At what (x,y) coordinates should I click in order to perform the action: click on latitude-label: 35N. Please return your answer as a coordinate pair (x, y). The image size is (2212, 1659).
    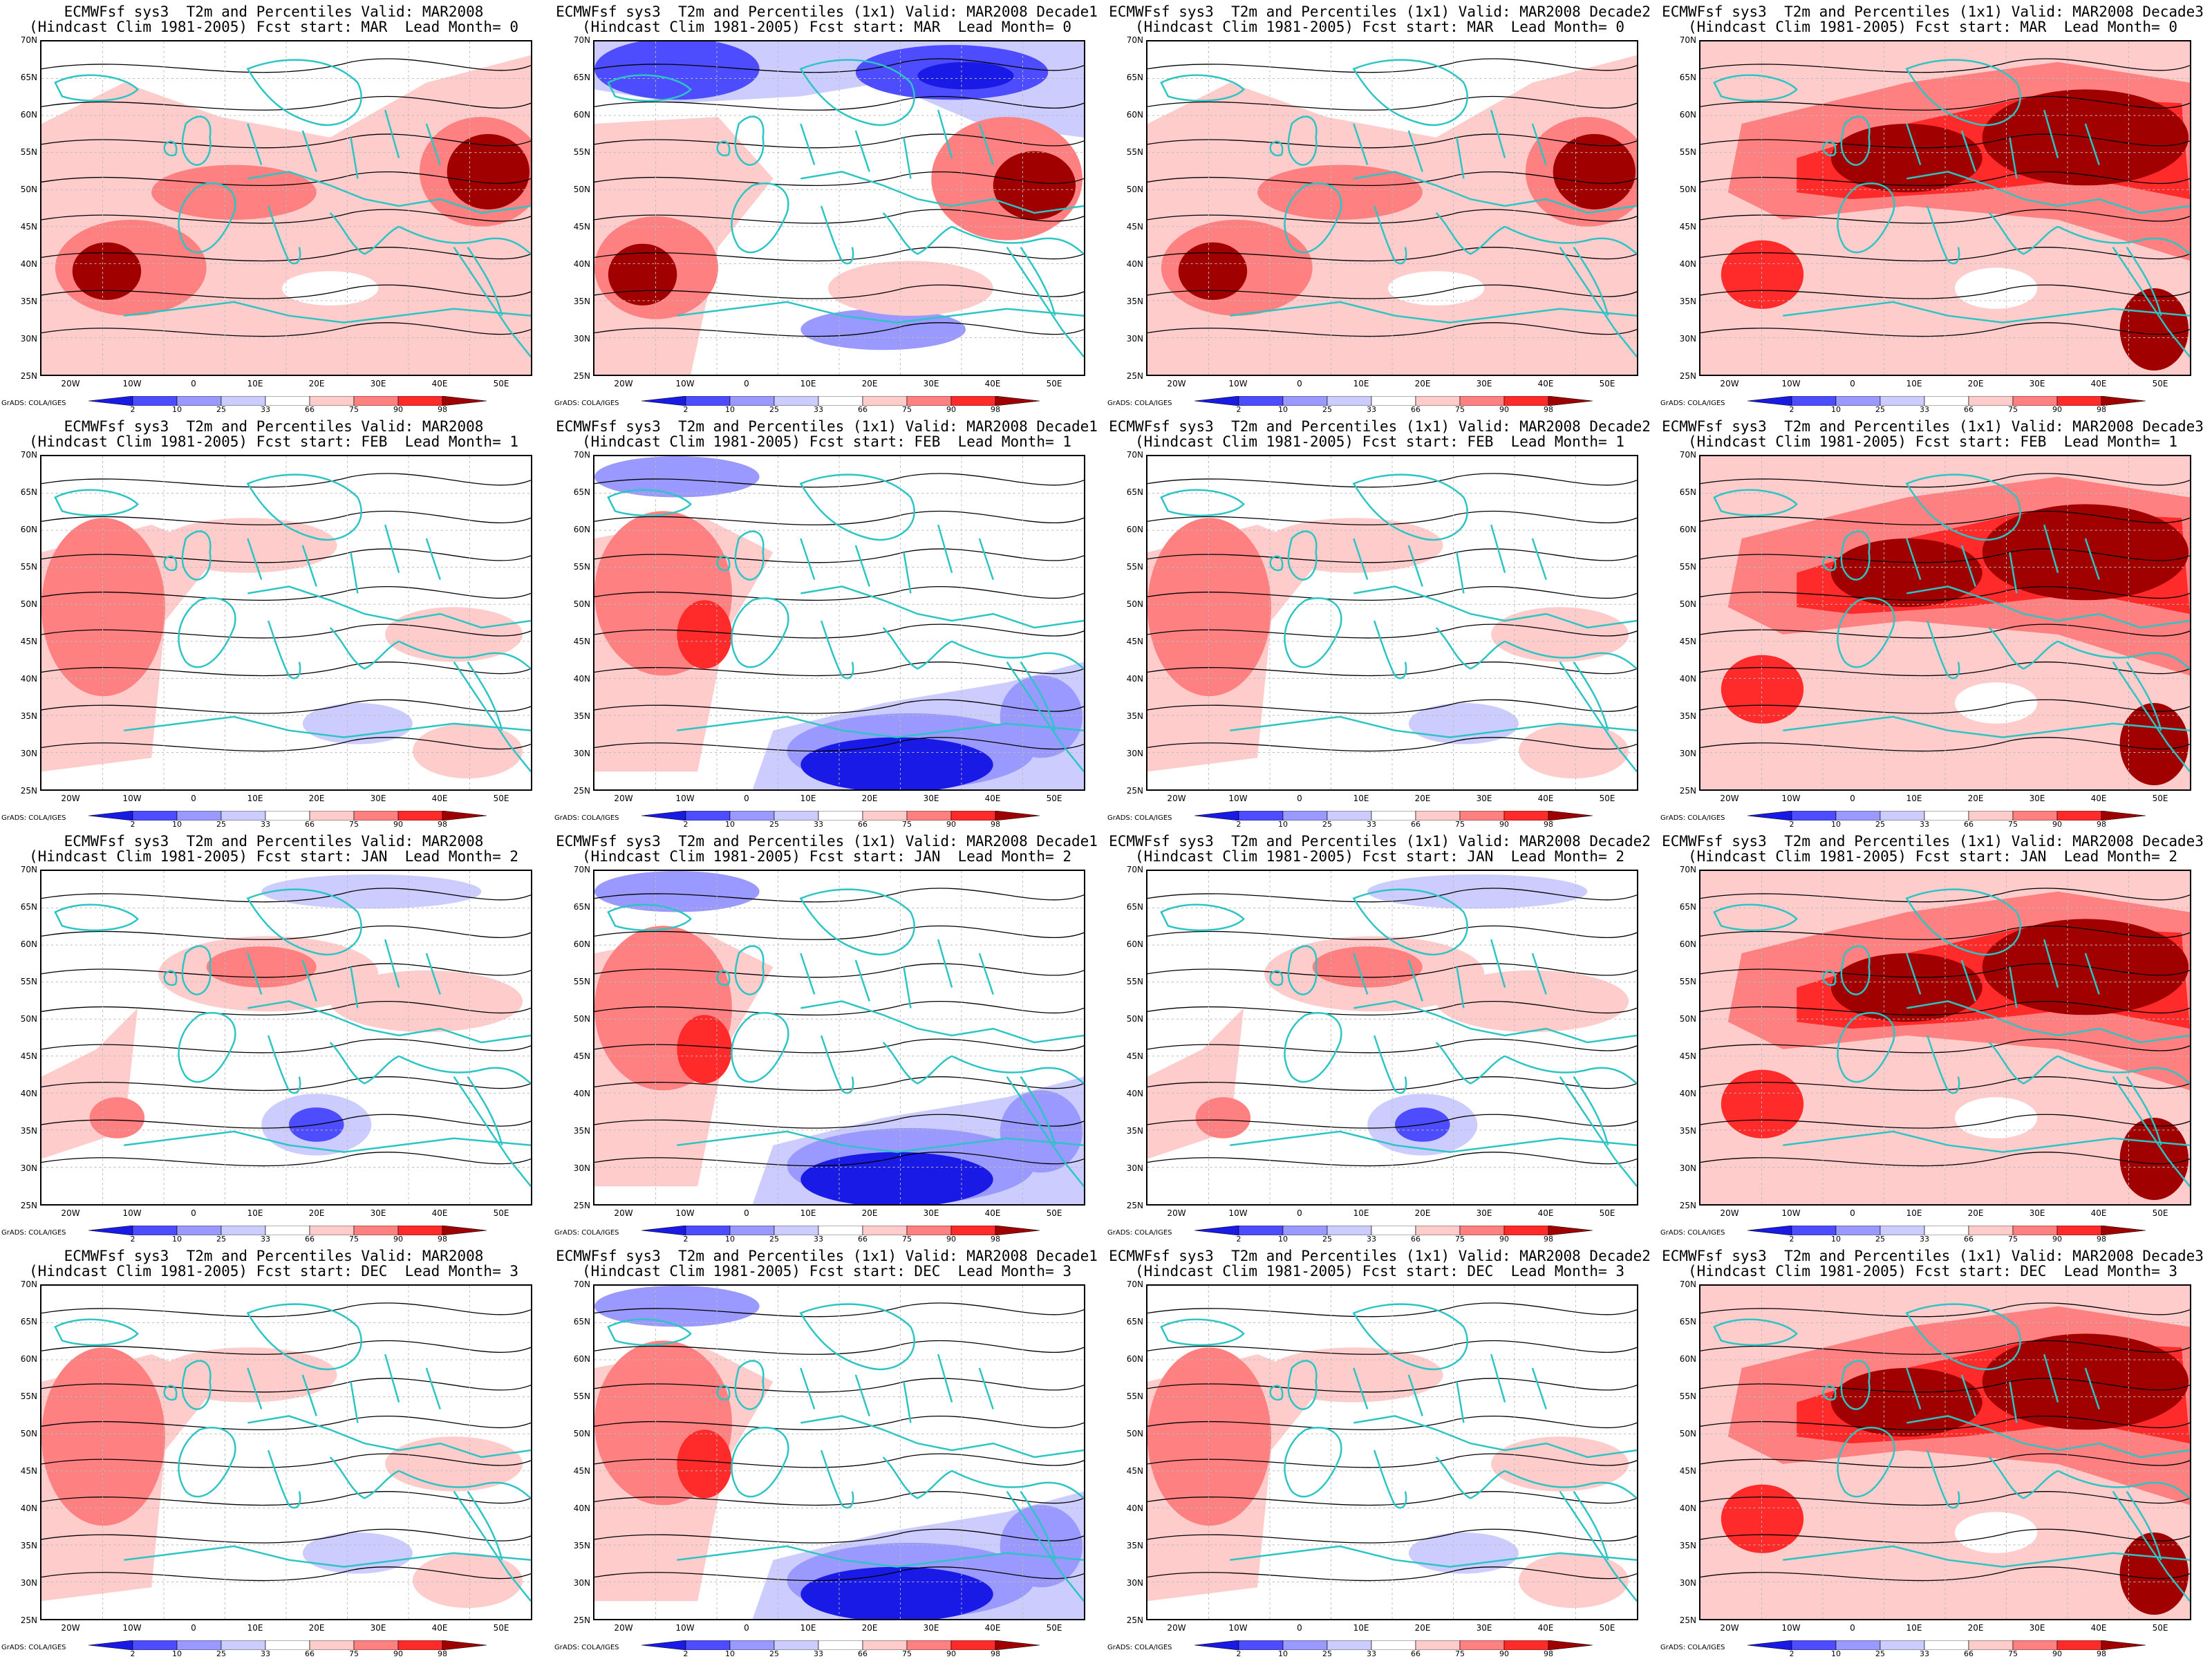
    Looking at the image, I should click on (1134, 1545).